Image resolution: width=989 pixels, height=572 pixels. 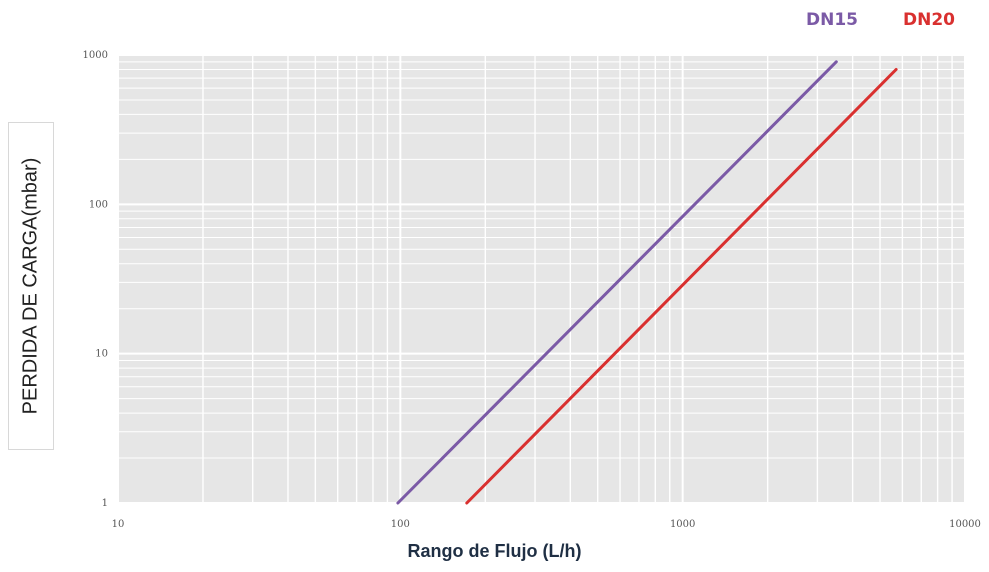 I want to click on x-tick-label: 100, so click(x=400, y=524).